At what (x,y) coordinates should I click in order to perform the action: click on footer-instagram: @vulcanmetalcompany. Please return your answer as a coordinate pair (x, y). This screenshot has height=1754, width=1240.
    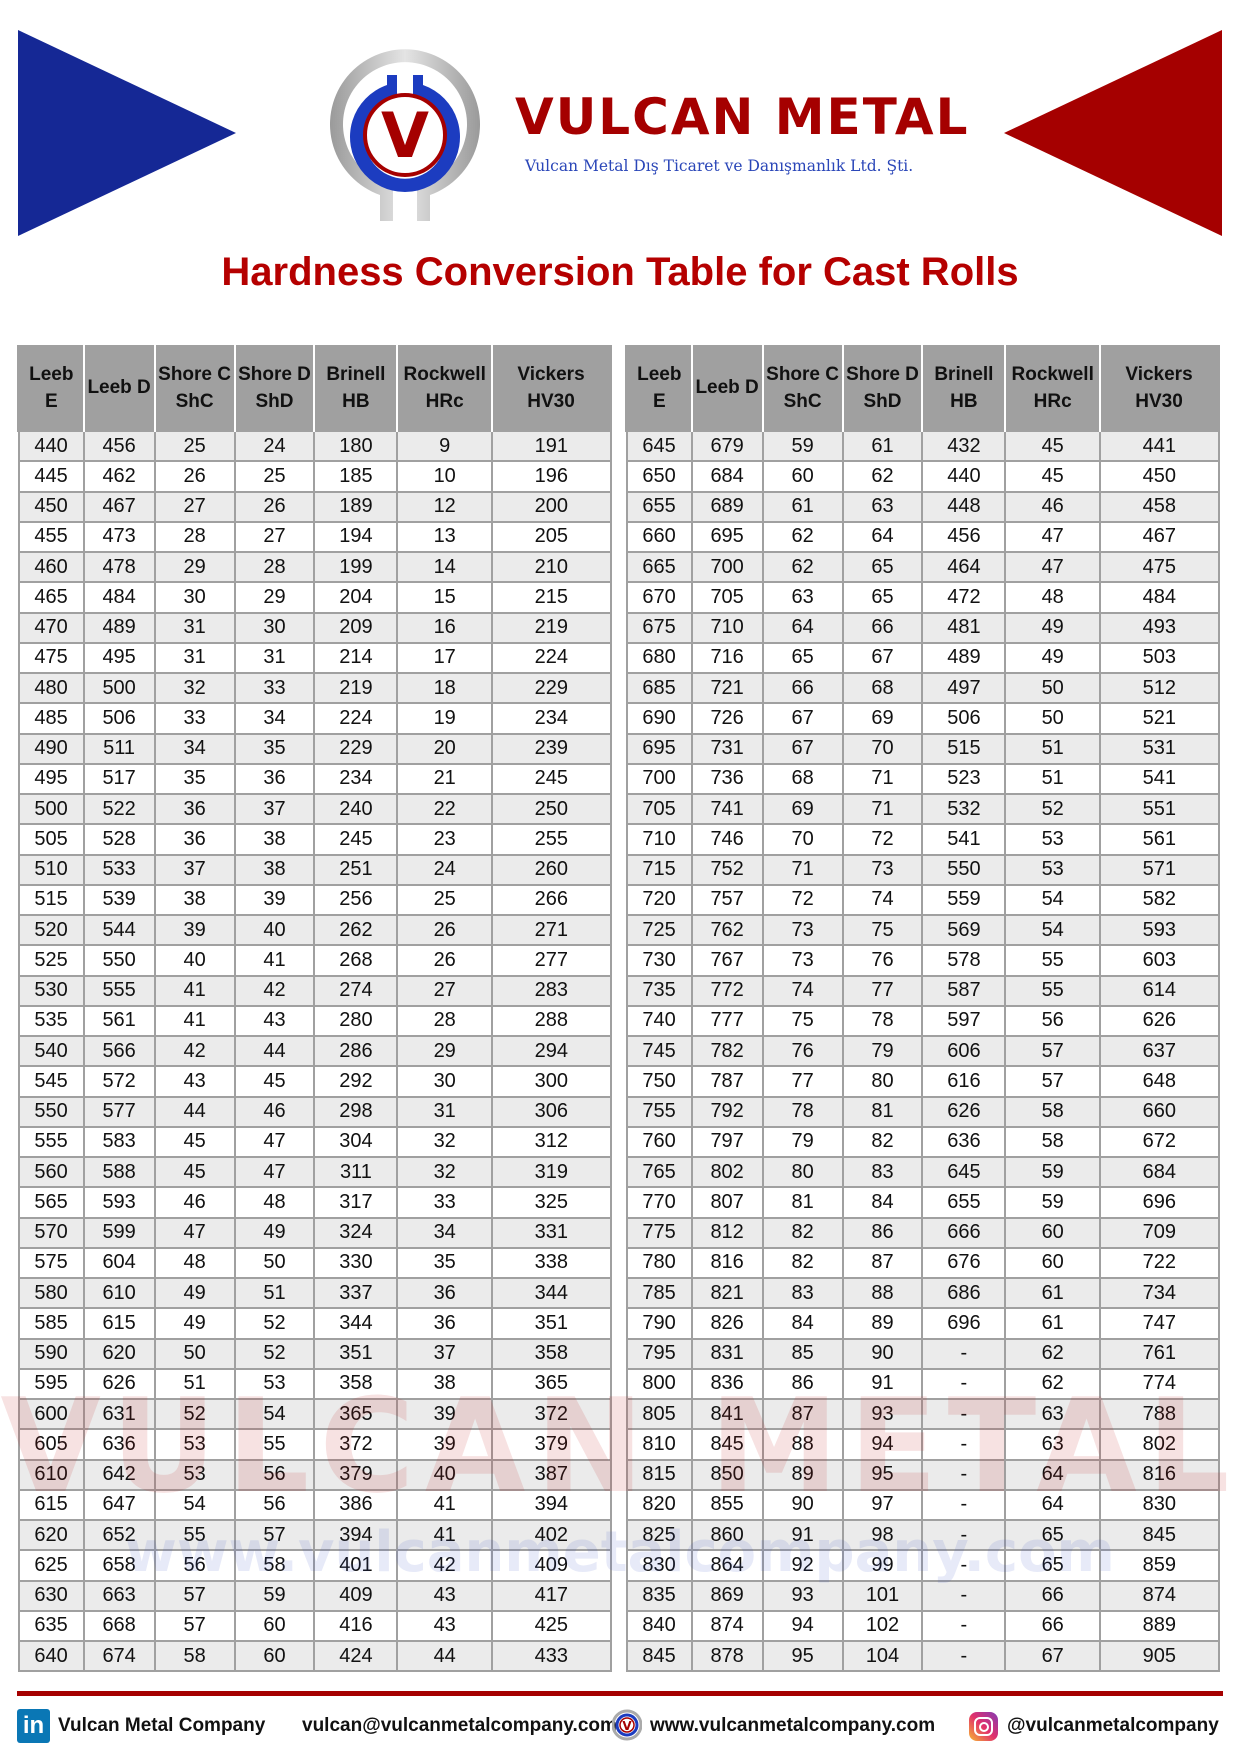
    Looking at the image, I should click on (1094, 1726).